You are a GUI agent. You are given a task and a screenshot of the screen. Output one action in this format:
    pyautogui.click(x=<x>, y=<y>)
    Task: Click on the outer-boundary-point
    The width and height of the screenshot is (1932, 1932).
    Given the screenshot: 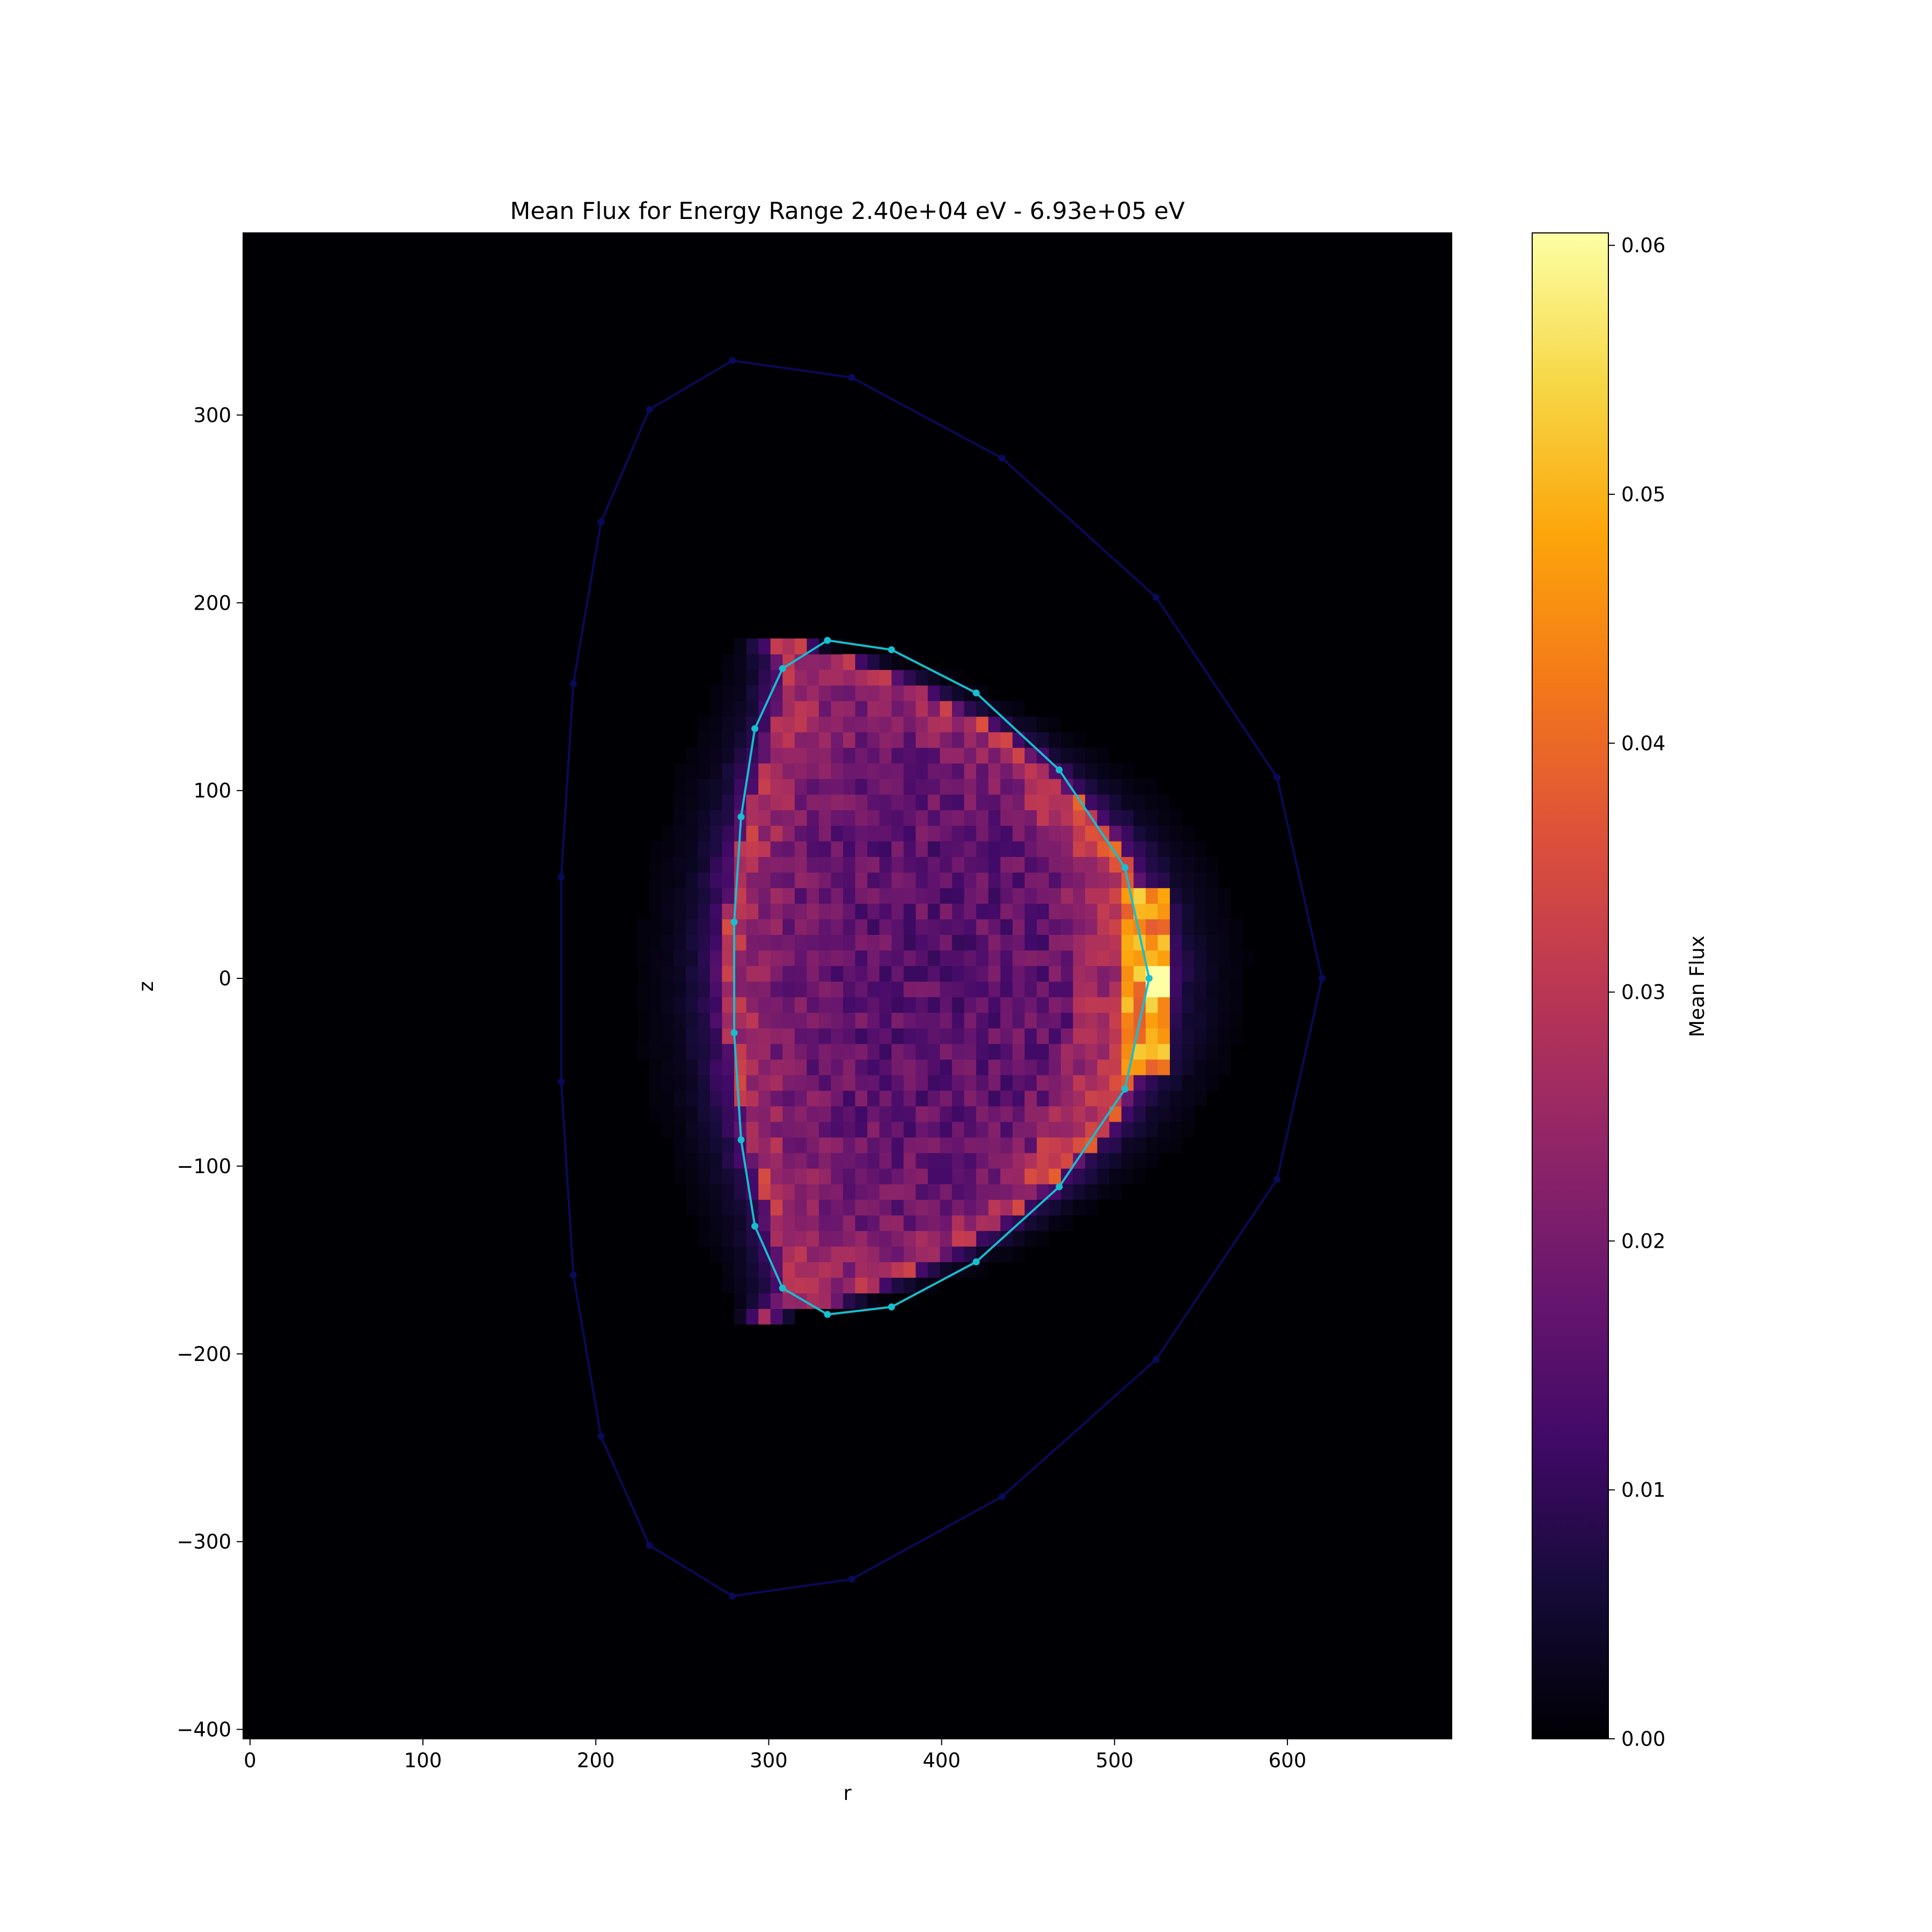 What is the action you would take?
    pyautogui.click(x=1002, y=458)
    